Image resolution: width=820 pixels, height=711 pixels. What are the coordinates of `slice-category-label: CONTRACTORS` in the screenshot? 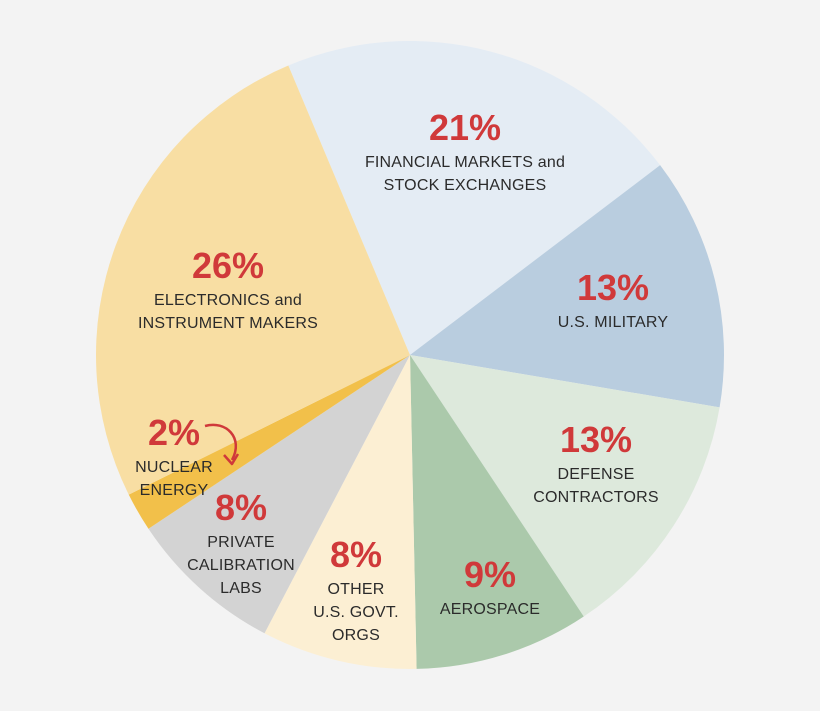 It's located at (595, 497).